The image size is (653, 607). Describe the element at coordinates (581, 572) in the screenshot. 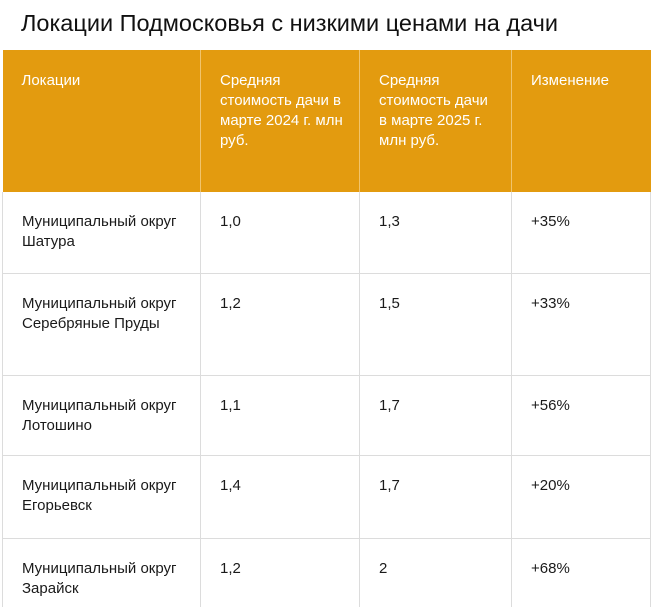

I see `cell-change: +68%` at that location.